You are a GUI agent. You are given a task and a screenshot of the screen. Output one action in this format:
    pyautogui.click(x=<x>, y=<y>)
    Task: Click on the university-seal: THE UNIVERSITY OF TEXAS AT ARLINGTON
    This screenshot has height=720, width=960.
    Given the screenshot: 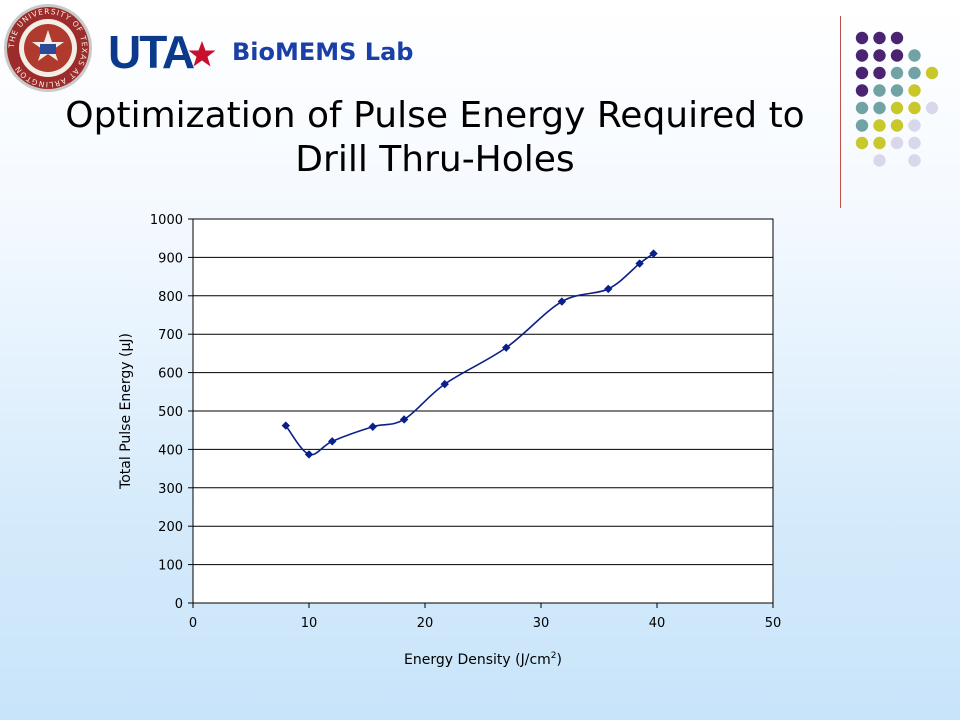 What is the action you would take?
    pyautogui.click(x=48, y=48)
    